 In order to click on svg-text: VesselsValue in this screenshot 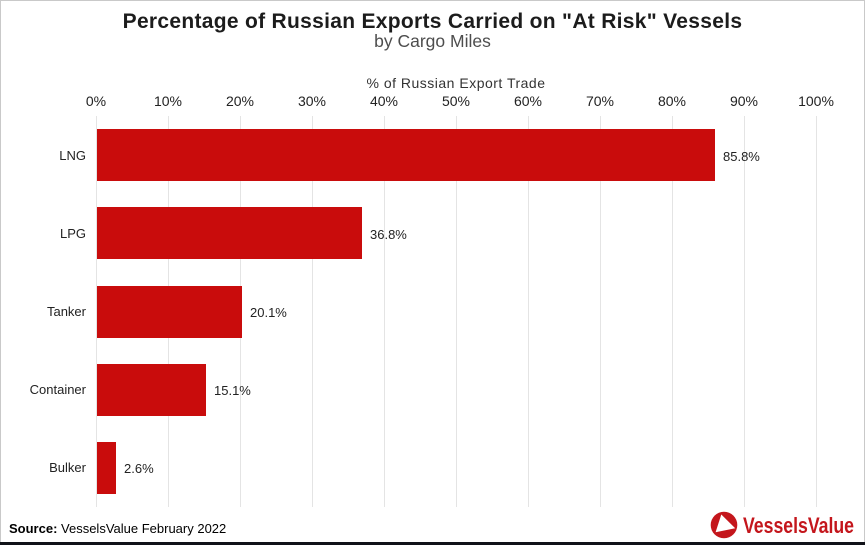, I will do `click(798, 525)`.